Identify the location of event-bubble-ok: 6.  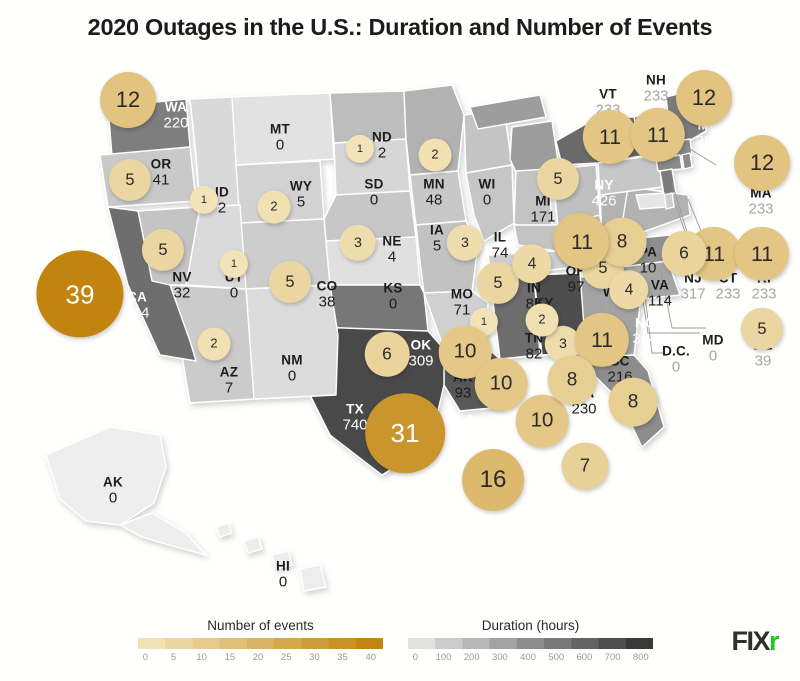
(387, 354).